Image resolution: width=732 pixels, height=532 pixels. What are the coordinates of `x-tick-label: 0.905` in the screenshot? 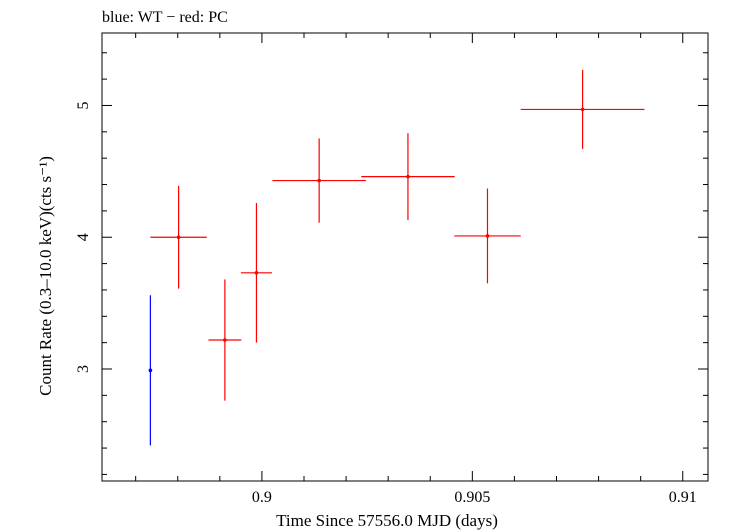 It's located at (472, 497).